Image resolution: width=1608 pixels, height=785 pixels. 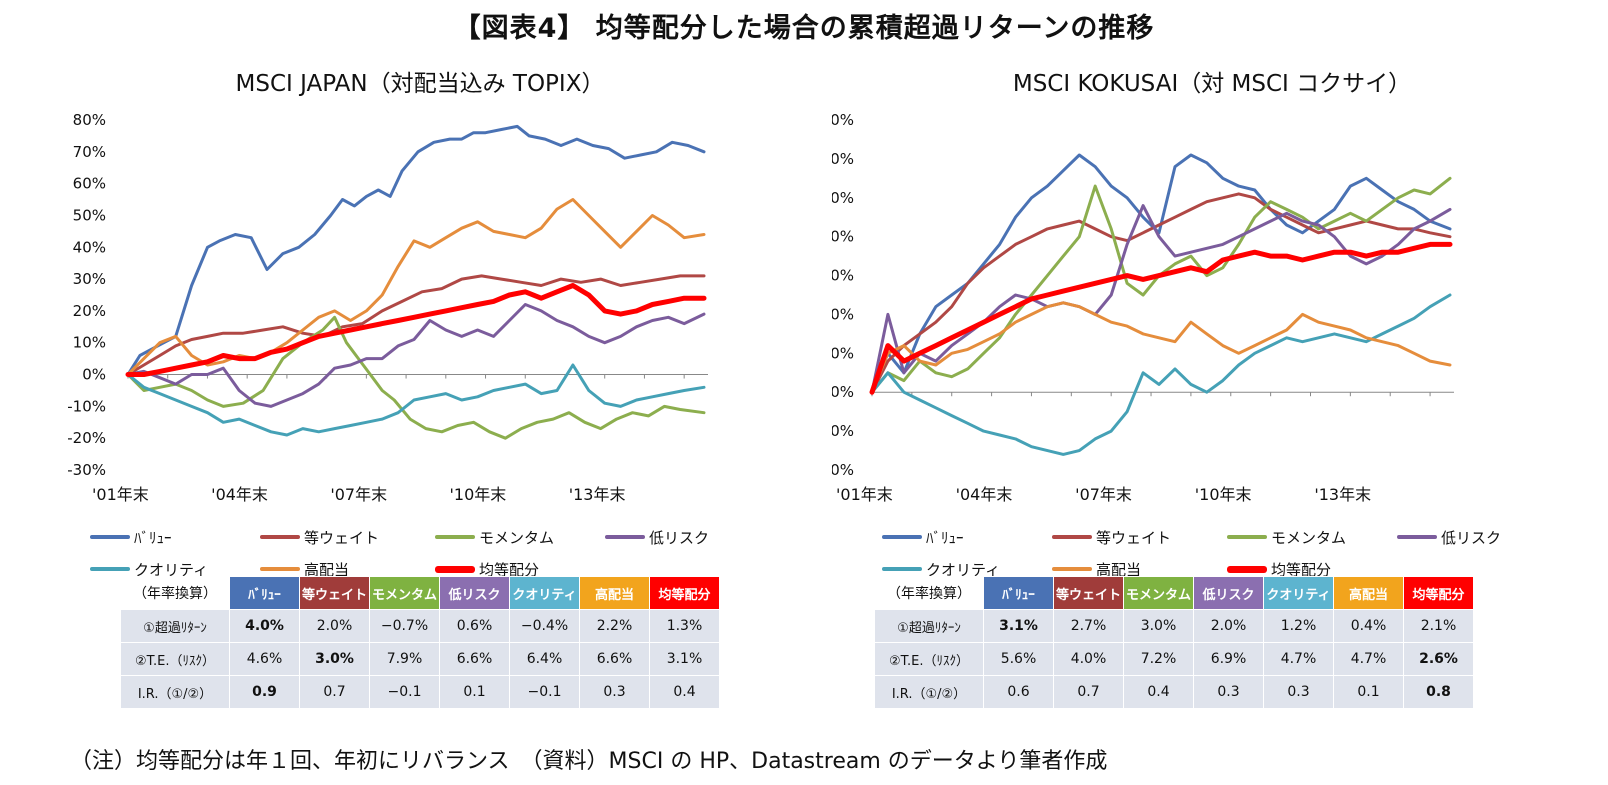 What do you see at coordinates (420, 84) in the screenshot?
I see `chart-title-japan: MSCI JAPAN（対配当込み TOPIX）` at bounding box center [420, 84].